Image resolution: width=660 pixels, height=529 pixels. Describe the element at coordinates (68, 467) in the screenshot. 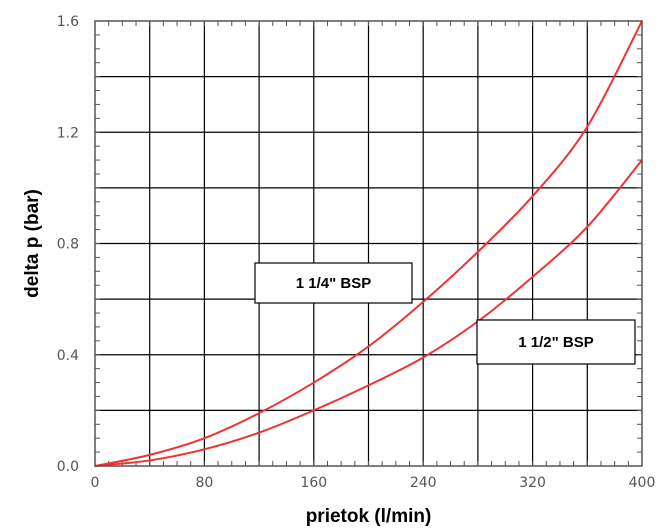

I see `y-tick-label: 0.0` at that location.